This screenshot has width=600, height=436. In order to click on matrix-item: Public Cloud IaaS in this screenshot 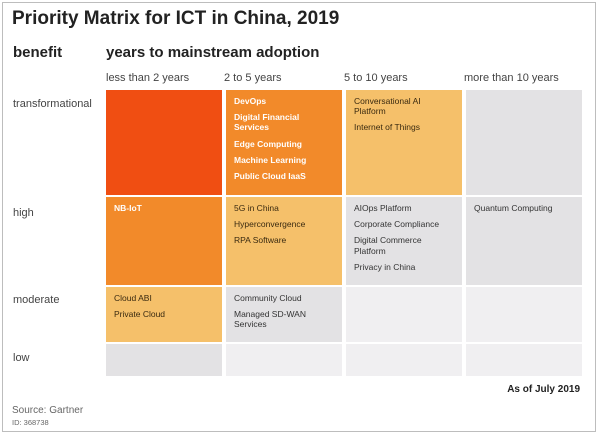, I will do `click(270, 175)`.